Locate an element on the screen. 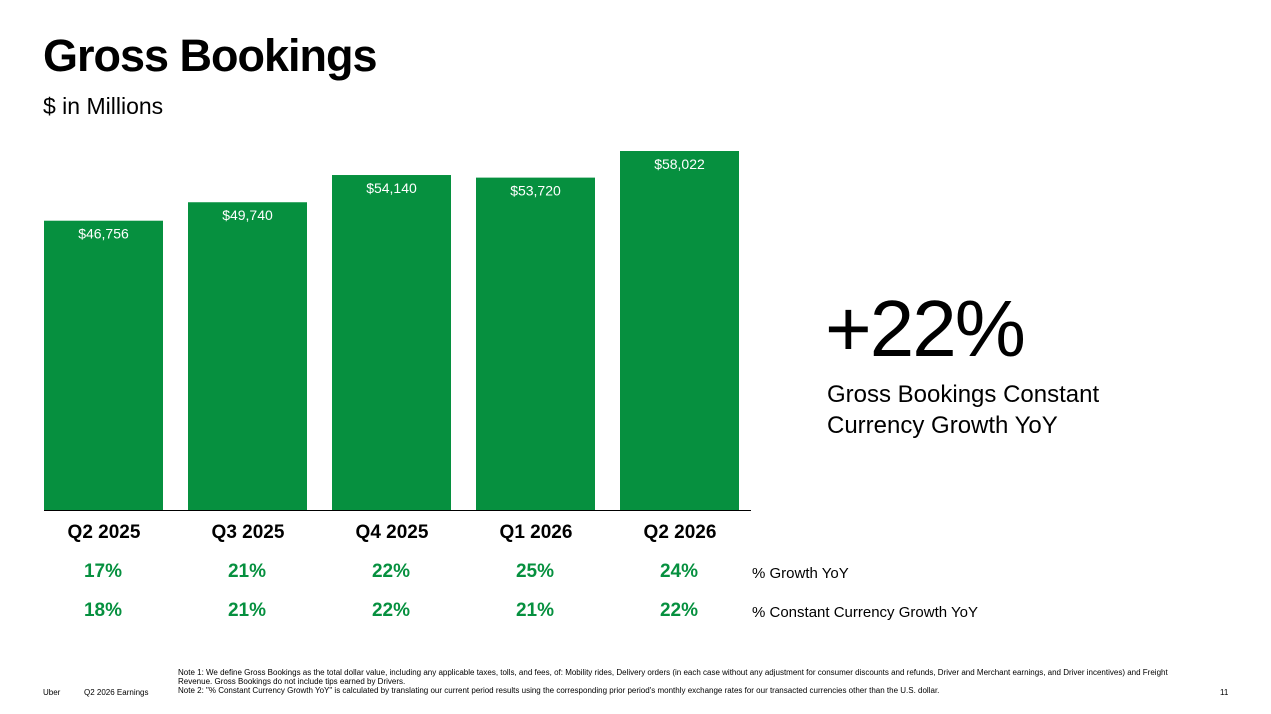 The width and height of the screenshot is (1271, 714). page-title: Gross Bookings is located at coordinates (210, 55).